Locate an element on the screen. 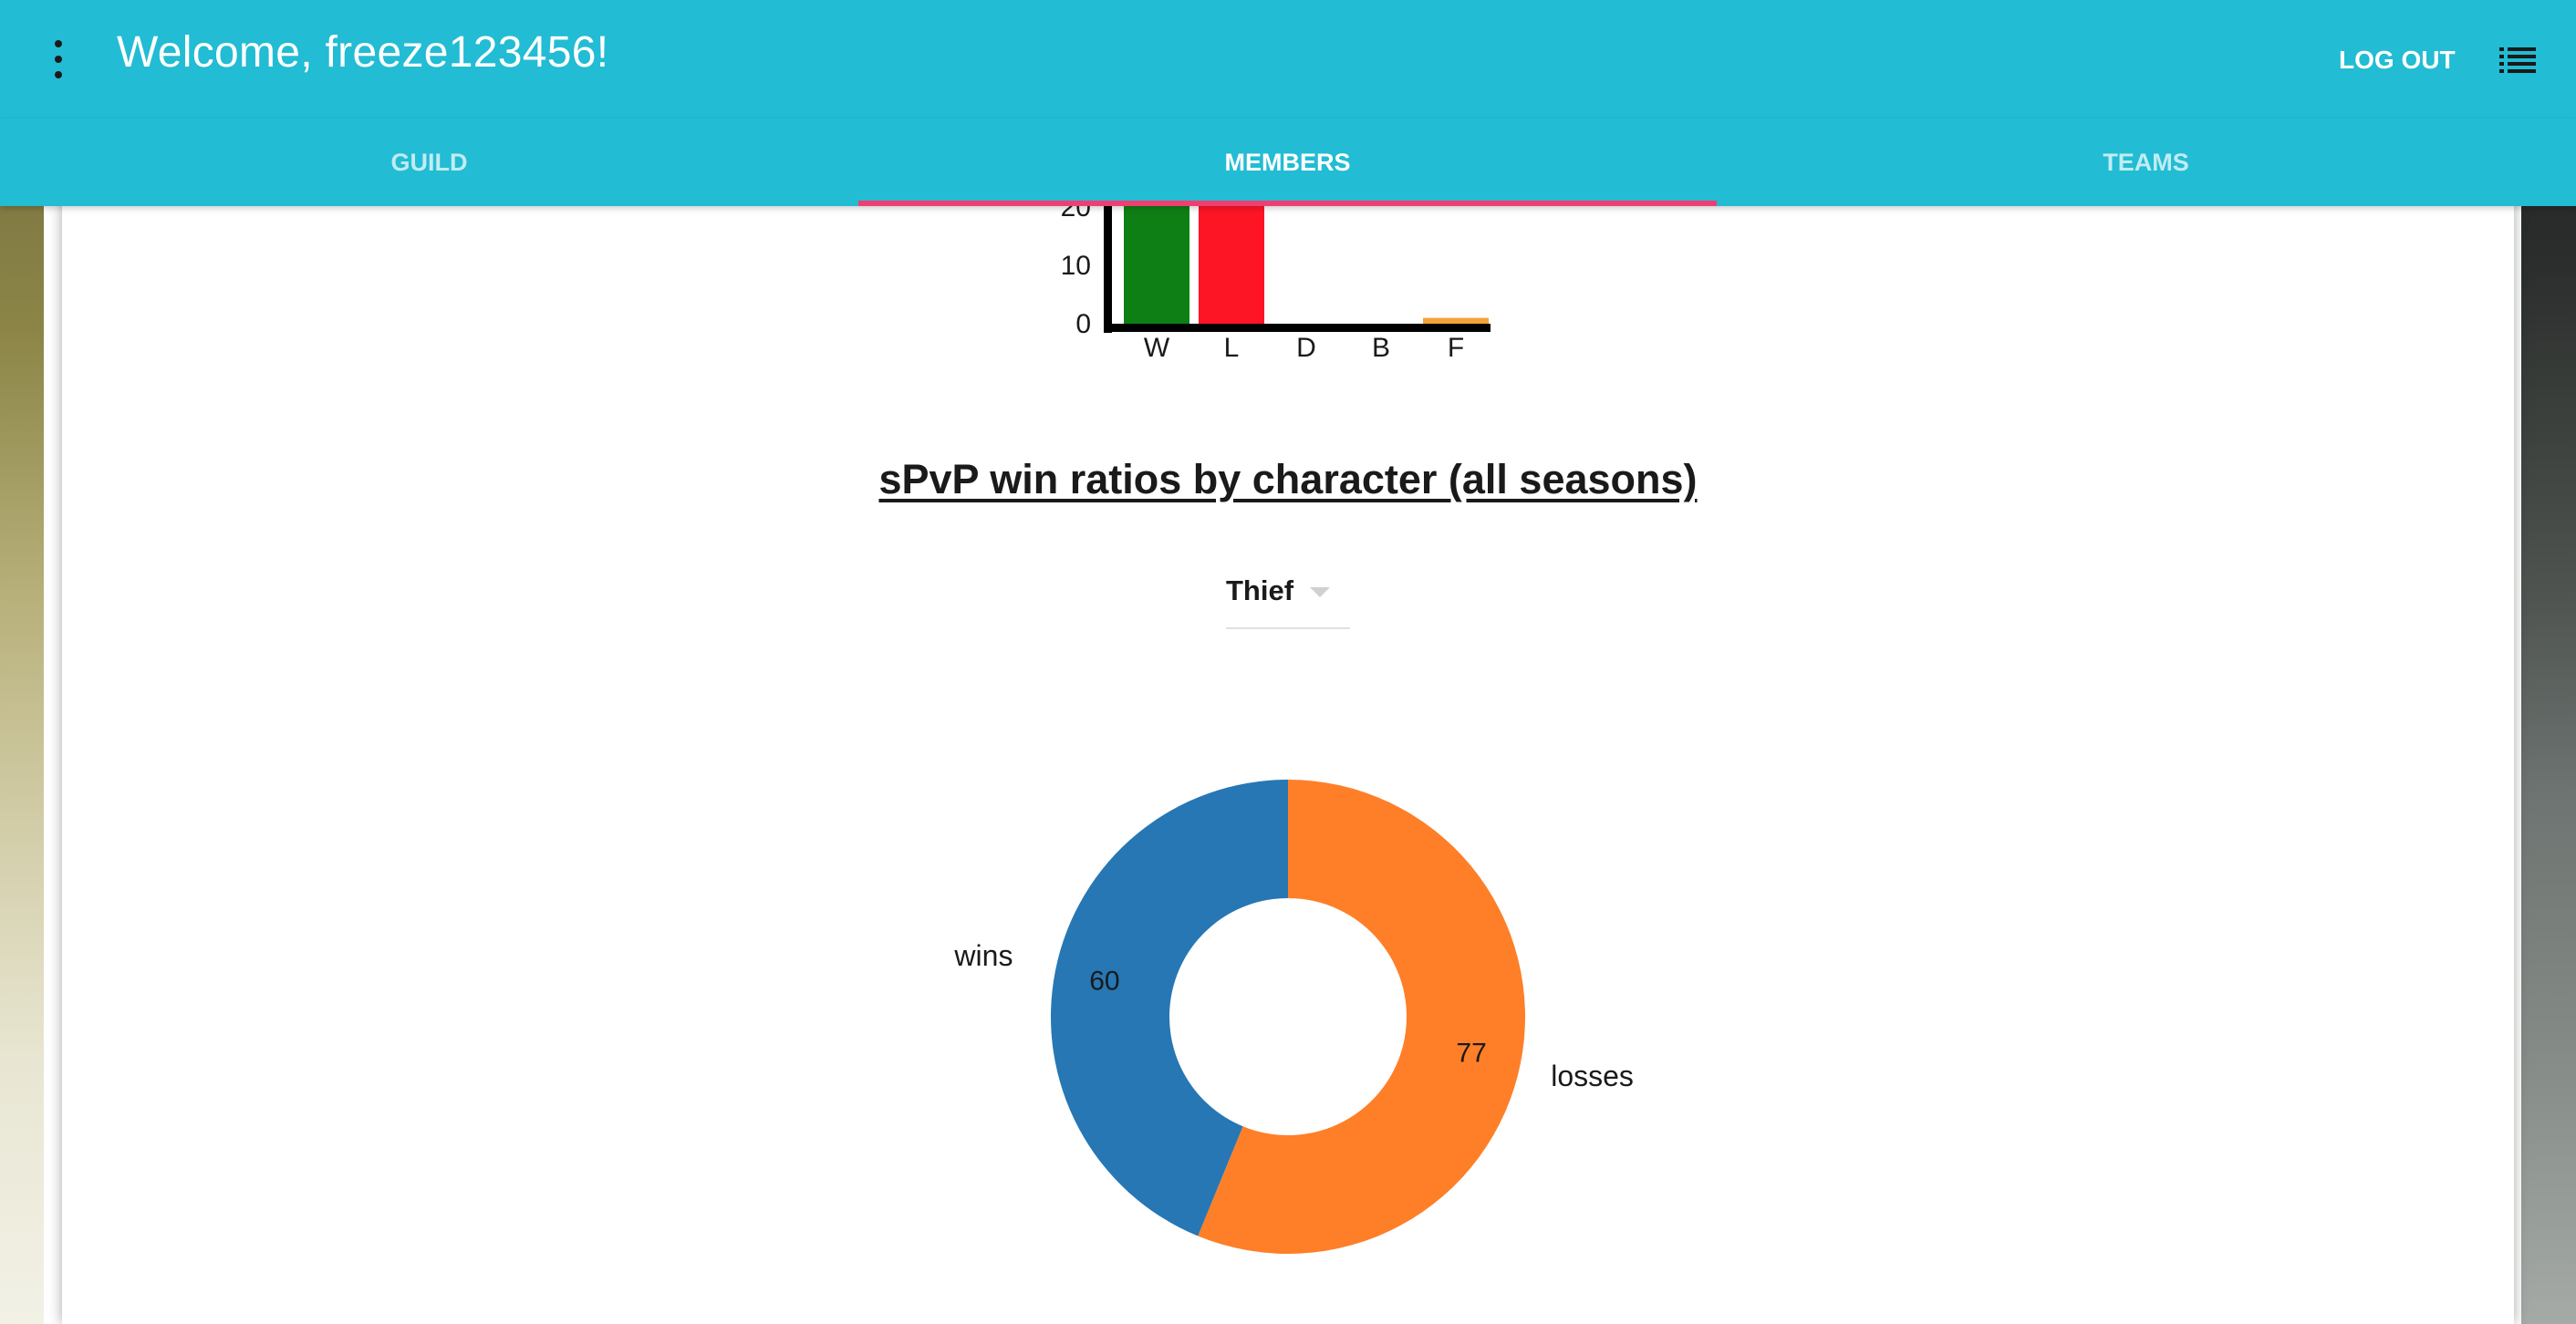 Image resolution: width=2576 pixels, height=1324 pixels. win-ratio-donut-chart: 77 losses 60 wins is located at coordinates (1293, 1017).